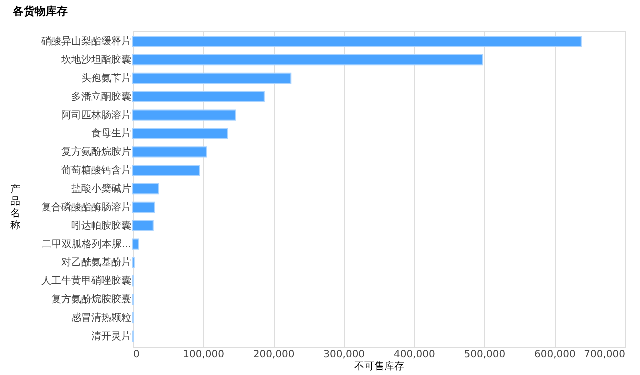  What do you see at coordinates (112, 336) in the screenshot?
I see `y-tick-label: 清开灵片` at bounding box center [112, 336].